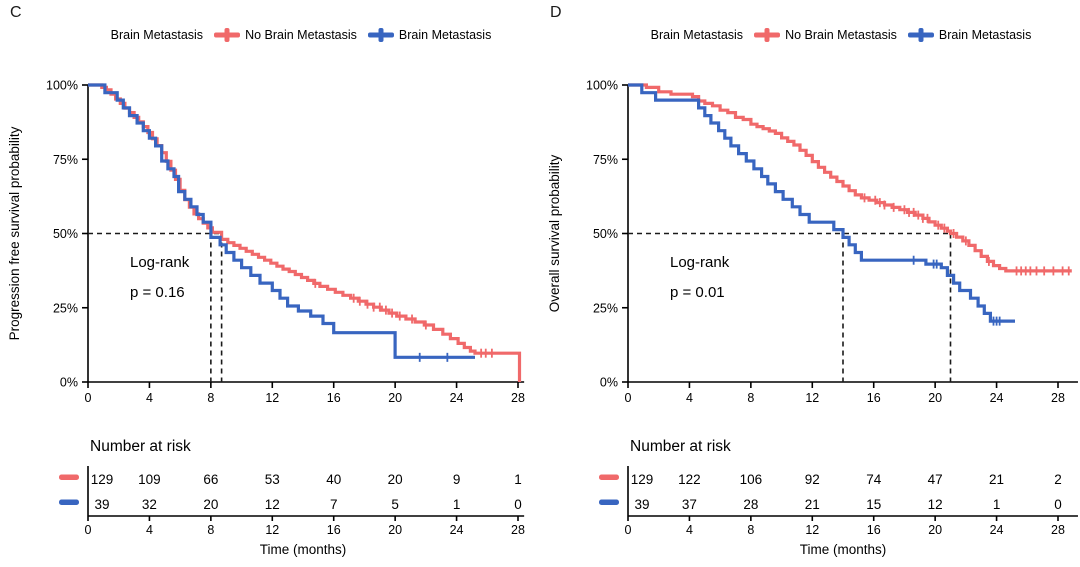  Describe the element at coordinates (290, 479) in the screenshot. I see `risk-row-no-brain-metastasis: 129 109 66 53 40 20 9 1` at that location.